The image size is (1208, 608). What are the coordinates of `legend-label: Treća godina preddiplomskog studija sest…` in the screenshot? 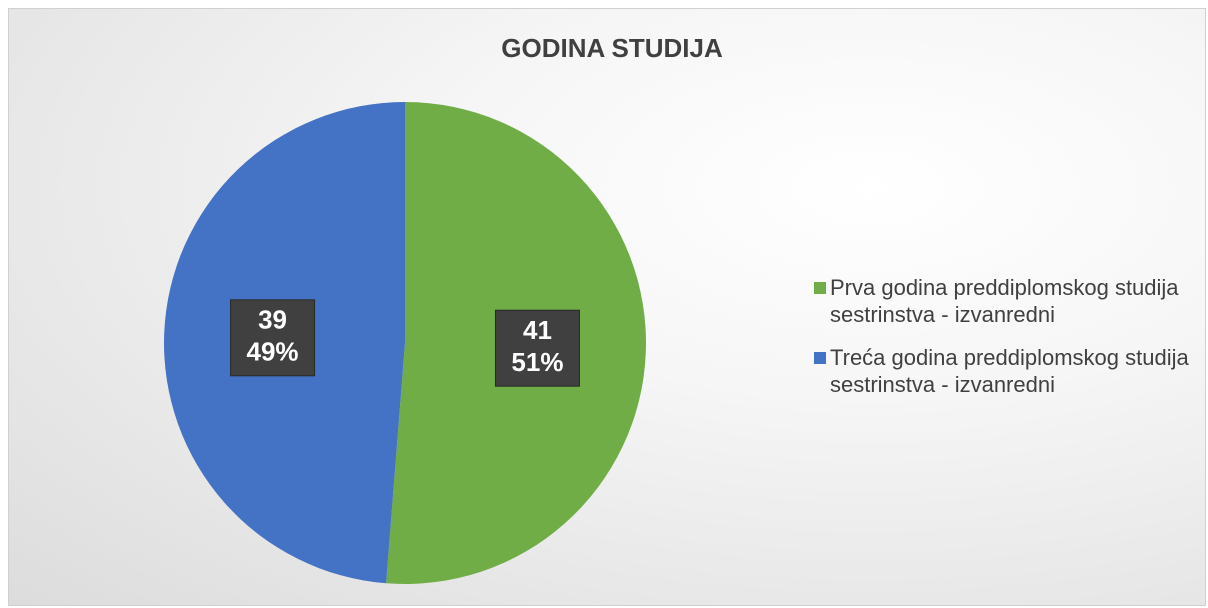 It's located at (1009, 371).